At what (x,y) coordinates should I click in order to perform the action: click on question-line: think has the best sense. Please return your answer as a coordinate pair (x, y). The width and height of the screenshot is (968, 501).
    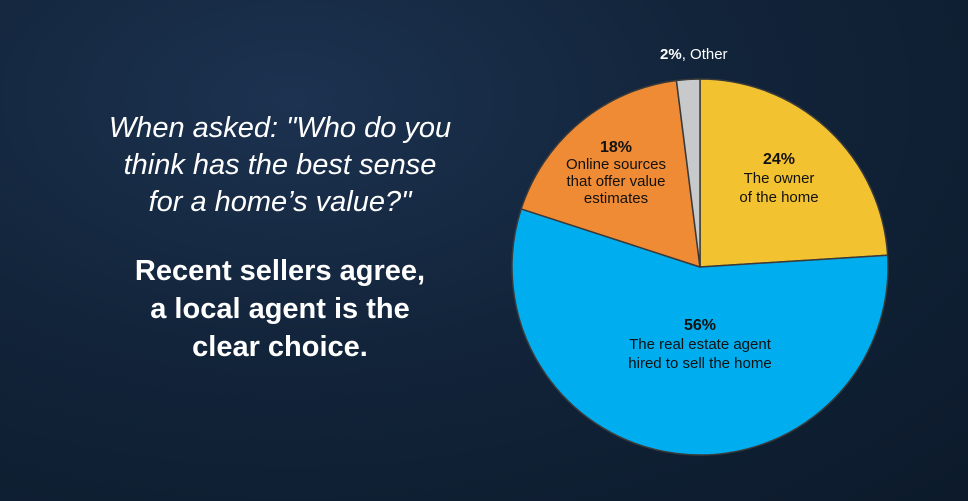
    Looking at the image, I should click on (280, 165).